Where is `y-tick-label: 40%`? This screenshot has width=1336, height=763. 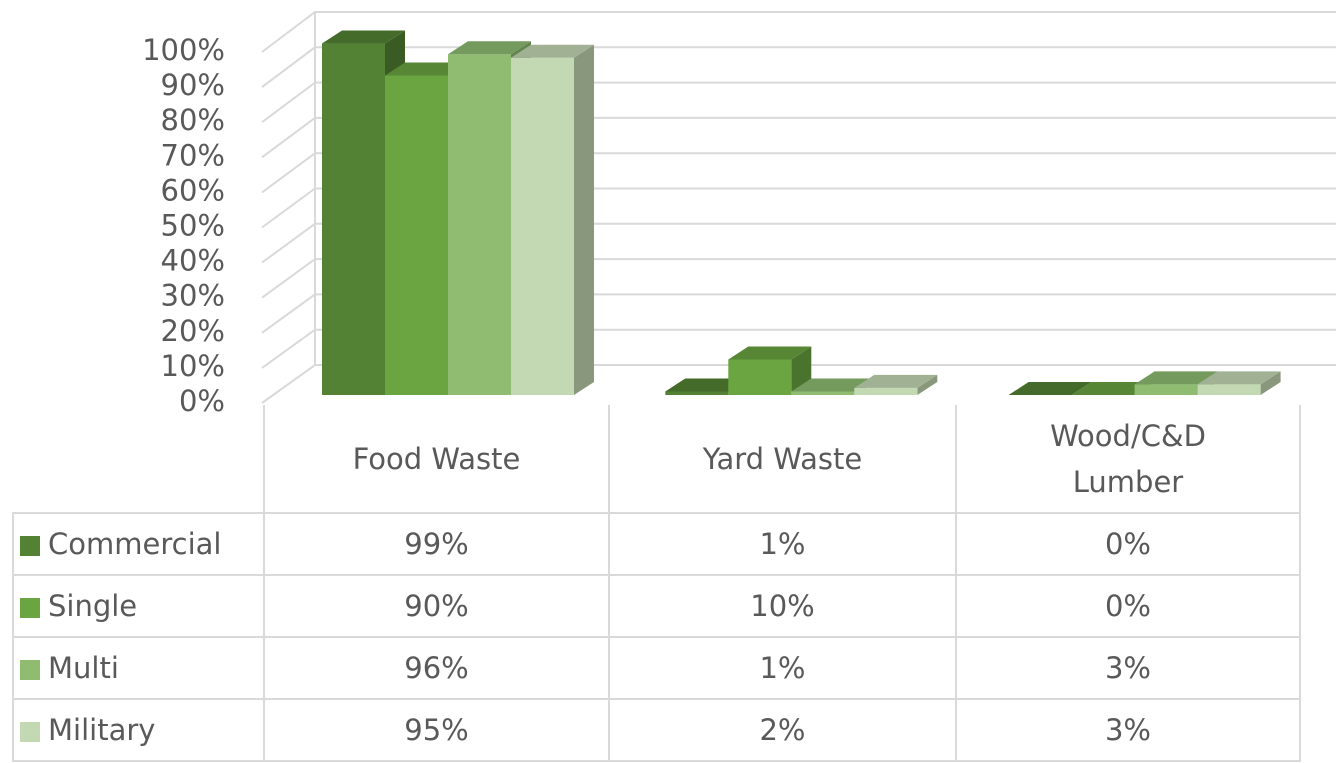 y-tick-label: 40% is located at coordinates (193, 261).